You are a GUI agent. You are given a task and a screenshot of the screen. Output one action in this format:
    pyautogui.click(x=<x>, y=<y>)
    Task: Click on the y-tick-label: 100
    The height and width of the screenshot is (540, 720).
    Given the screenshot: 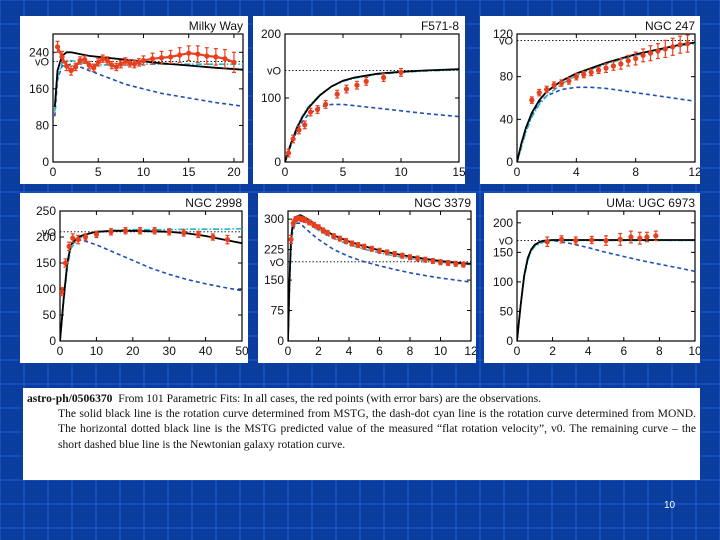 What is the action you would take?
    pyautogui.click(x=503, y=282)
    